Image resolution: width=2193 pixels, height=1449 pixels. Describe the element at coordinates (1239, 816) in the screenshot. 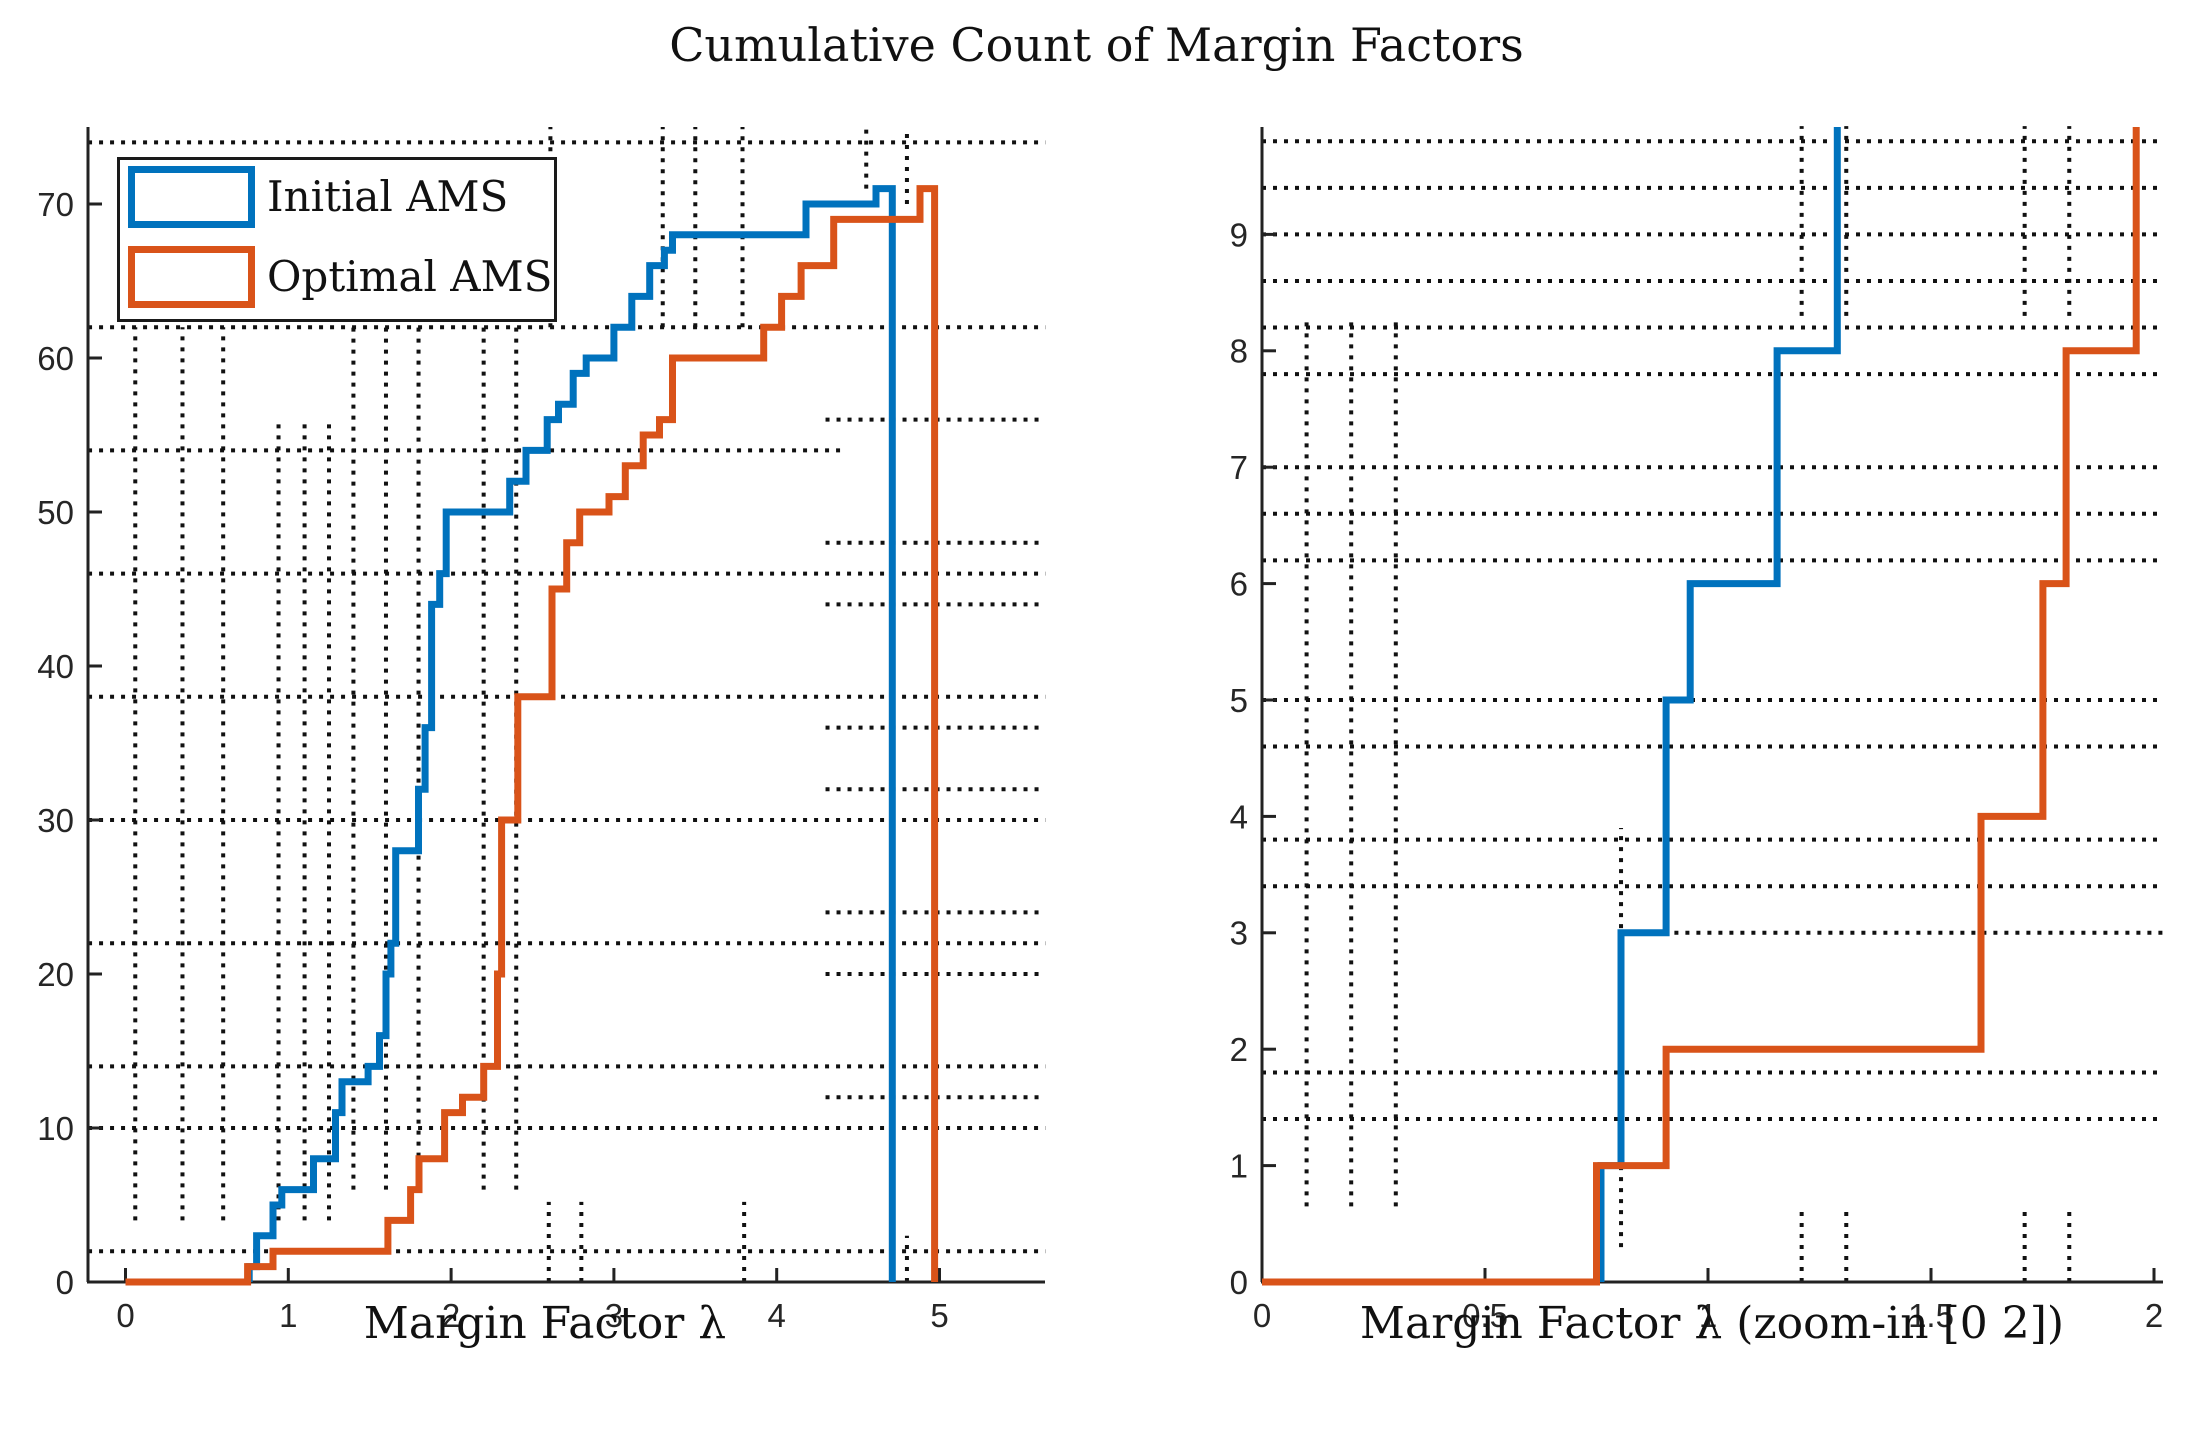

I see `y-tick-label: 4` at that location.